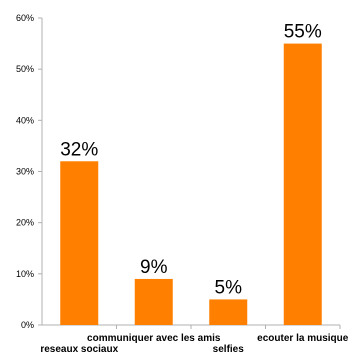  What do you see at coordinates (79, 349) in the screenshot?
I see `x-tick-label: reseaux sociaux` at bounding box center [79, 349].